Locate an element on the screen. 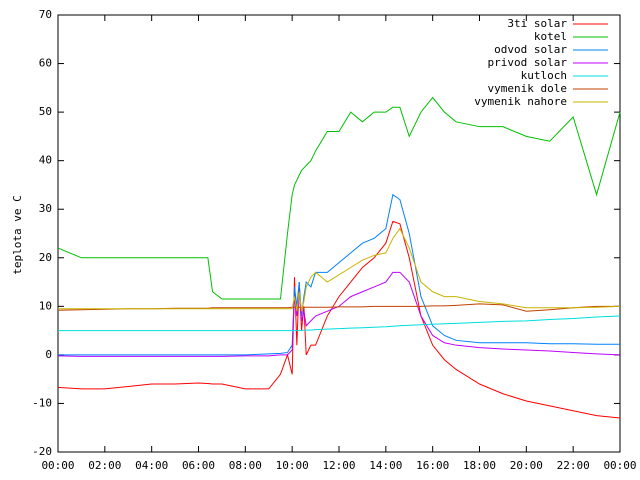 This screenshot has width=640, height=480. x-tick-label: 10:00 is located at coordinates (292, 465).